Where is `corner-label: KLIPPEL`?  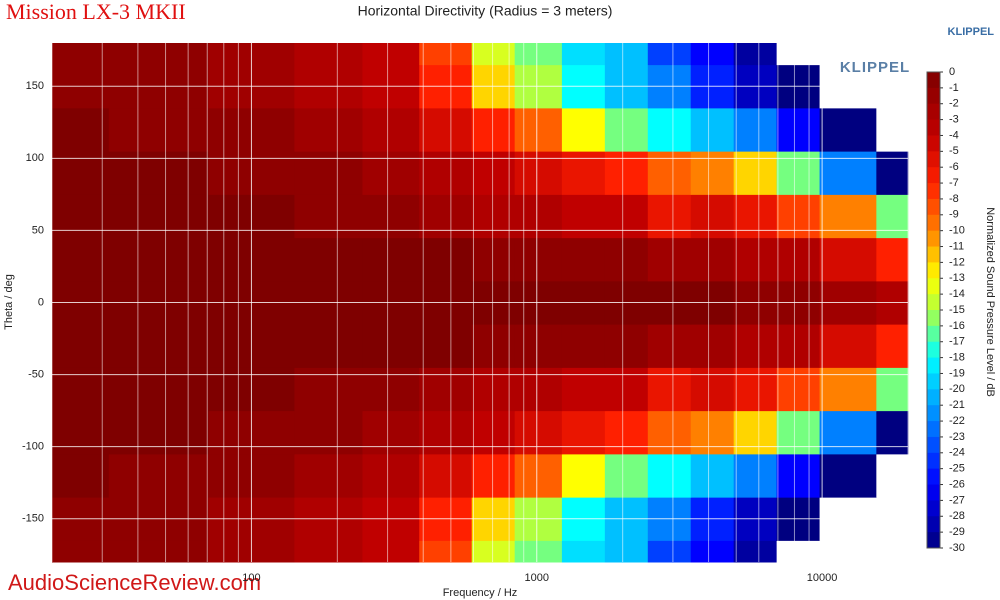 corner-label: KLIPPEL is located at coordinates (971, 32).